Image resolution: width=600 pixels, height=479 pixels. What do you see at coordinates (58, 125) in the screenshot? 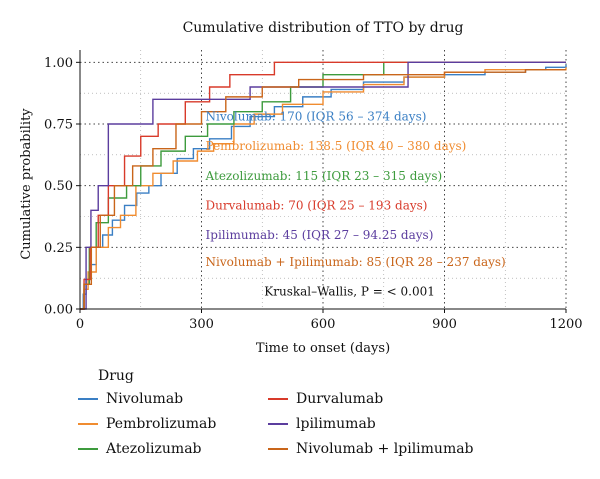
I see `y-tick-label: 0.75` at bounding box center [58, 125].